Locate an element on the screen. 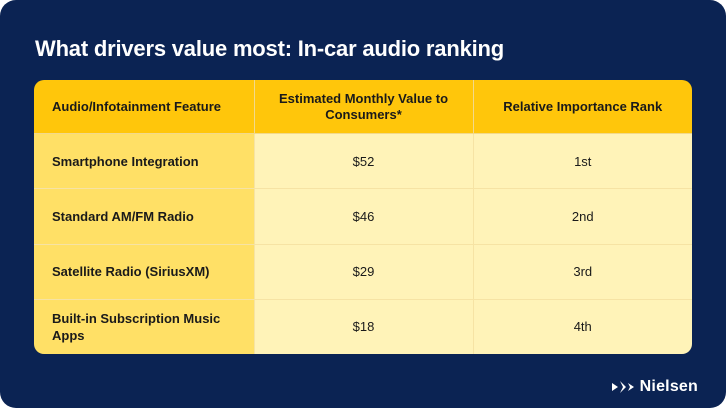  brand-logo: Nielsen is located at coordinates (654, 387).